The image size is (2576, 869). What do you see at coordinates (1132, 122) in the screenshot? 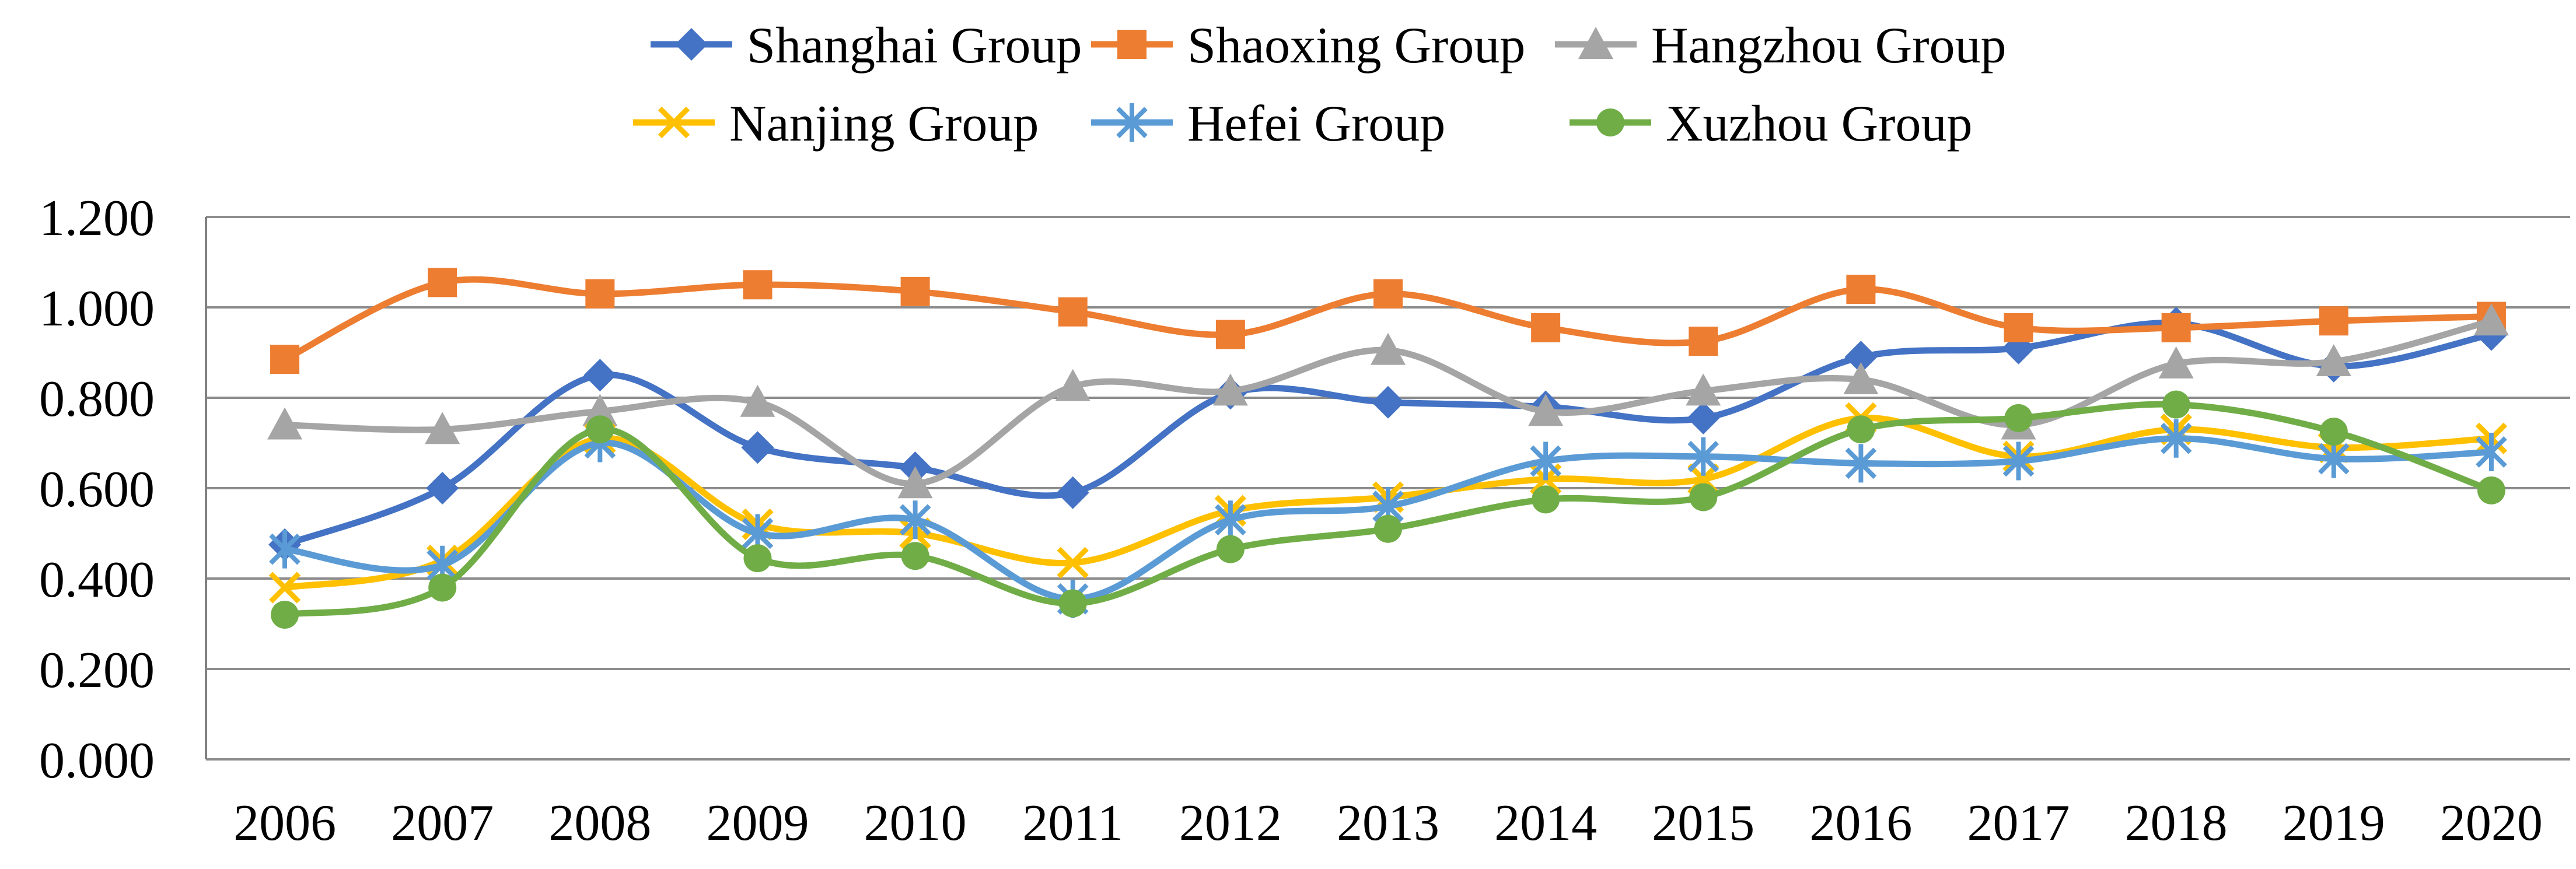
I see `asterisk-marker-legend-hefei-group` at bounding box center [1132, 122].